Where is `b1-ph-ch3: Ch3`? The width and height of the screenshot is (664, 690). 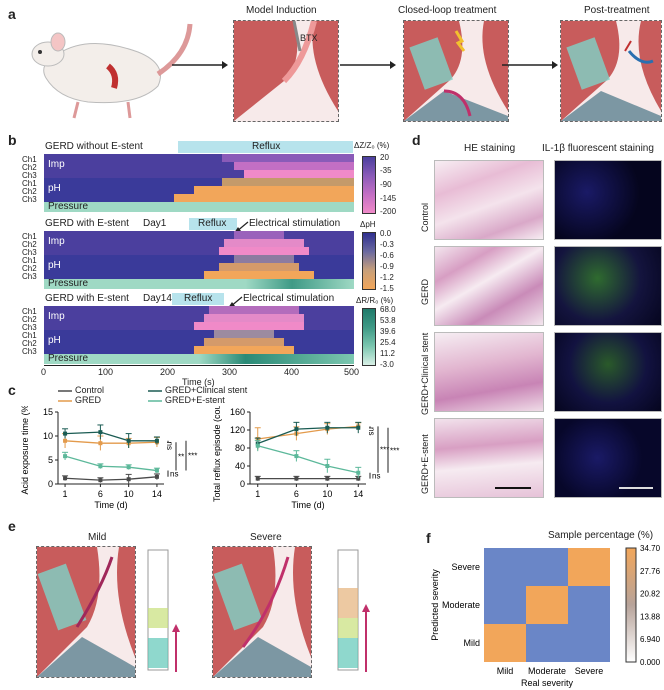
b1-ph-ch3: Ch3 is located at coordinates (29, 199).